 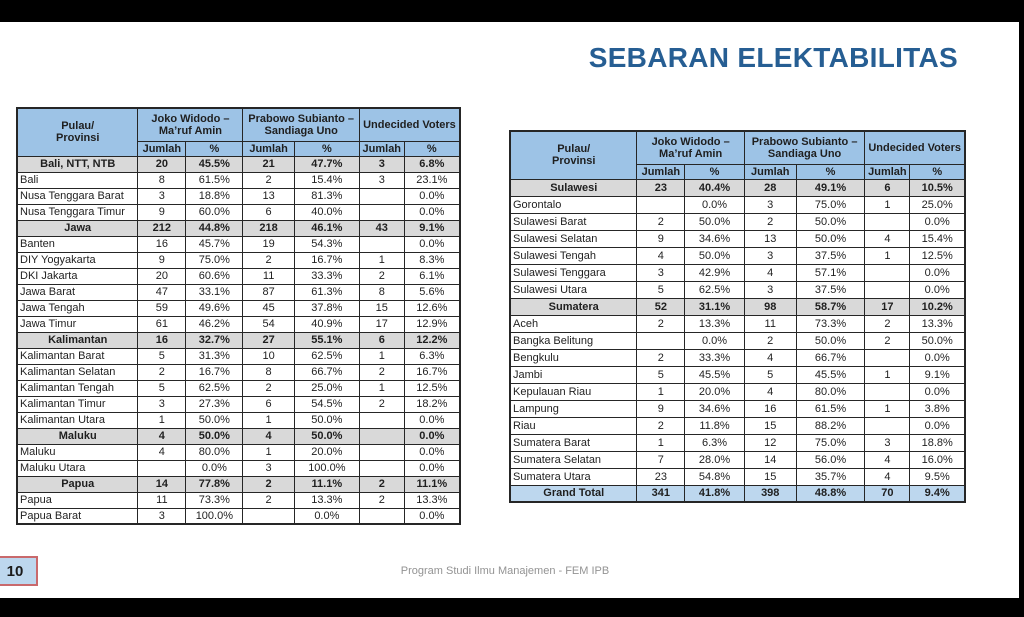 I want to click on section-row: Maluku 4 50.0% 4 50.0% 0.0%, so click(x=238, y=436).